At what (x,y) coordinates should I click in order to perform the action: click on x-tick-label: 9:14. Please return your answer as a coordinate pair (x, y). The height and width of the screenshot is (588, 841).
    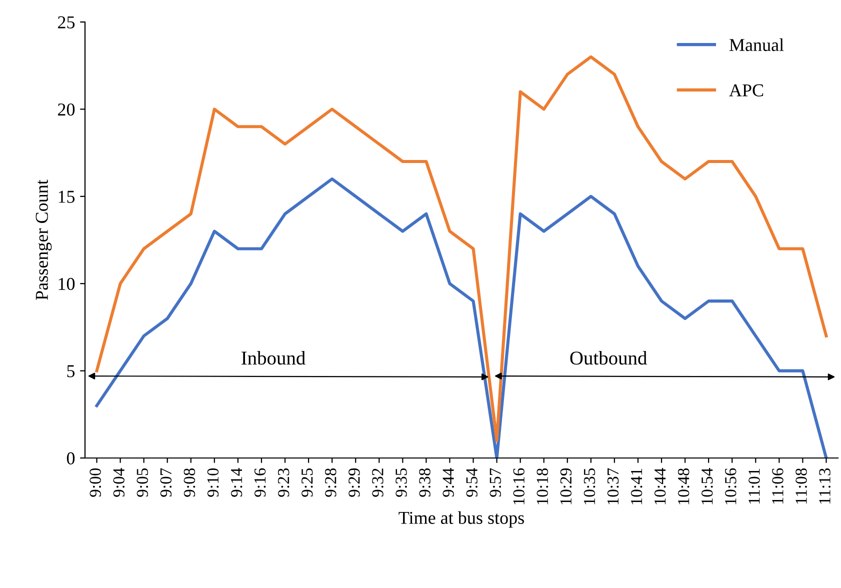
    Looking at the image, I should click on (236, 482).